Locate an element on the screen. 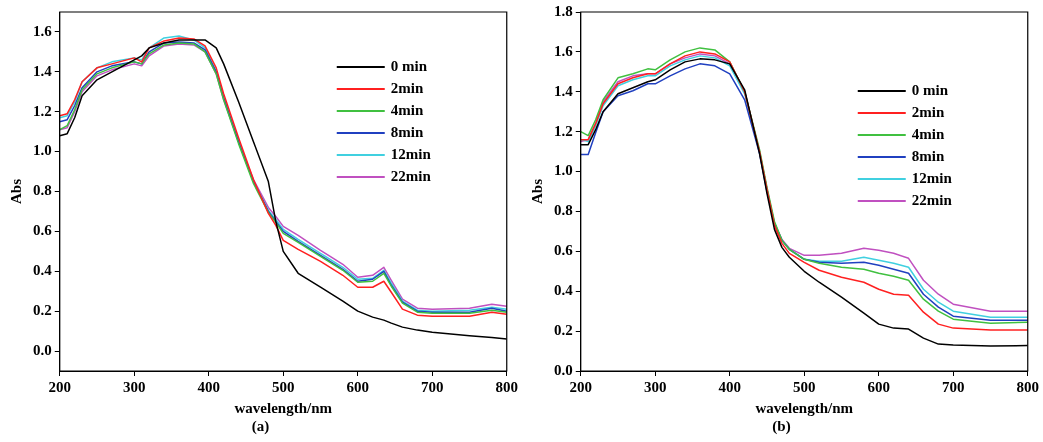 The width and height of the screenshot is (1043, 442). y-tick-label: 1.8 is located at coordinates (563, 10).